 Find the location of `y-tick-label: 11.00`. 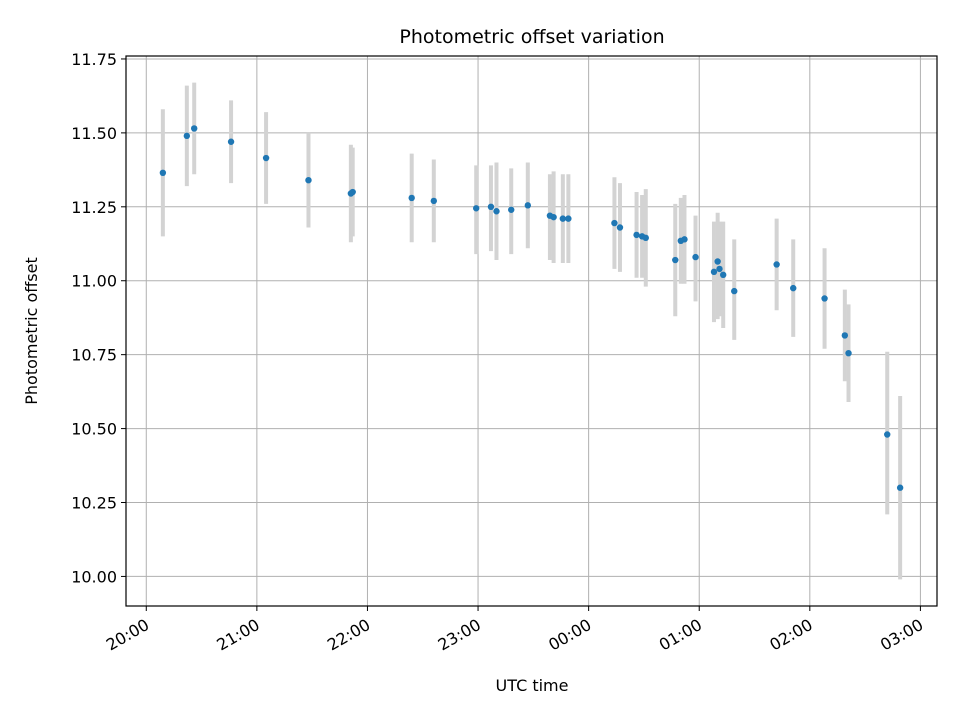

y-tick-label: 11.00 is located at coordinates (94, 281).